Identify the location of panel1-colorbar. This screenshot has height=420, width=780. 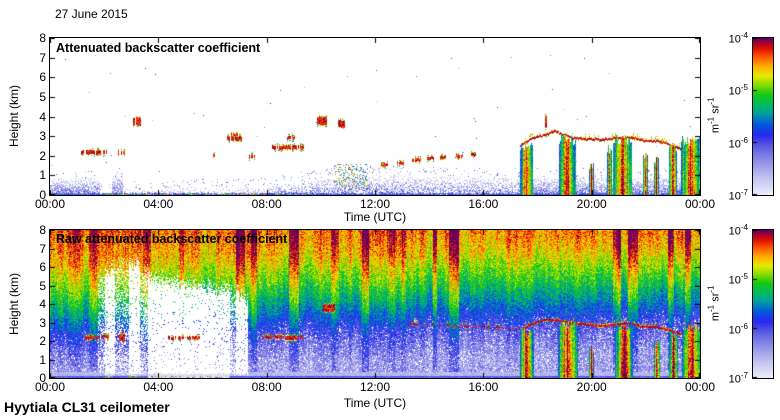
(763, 116).